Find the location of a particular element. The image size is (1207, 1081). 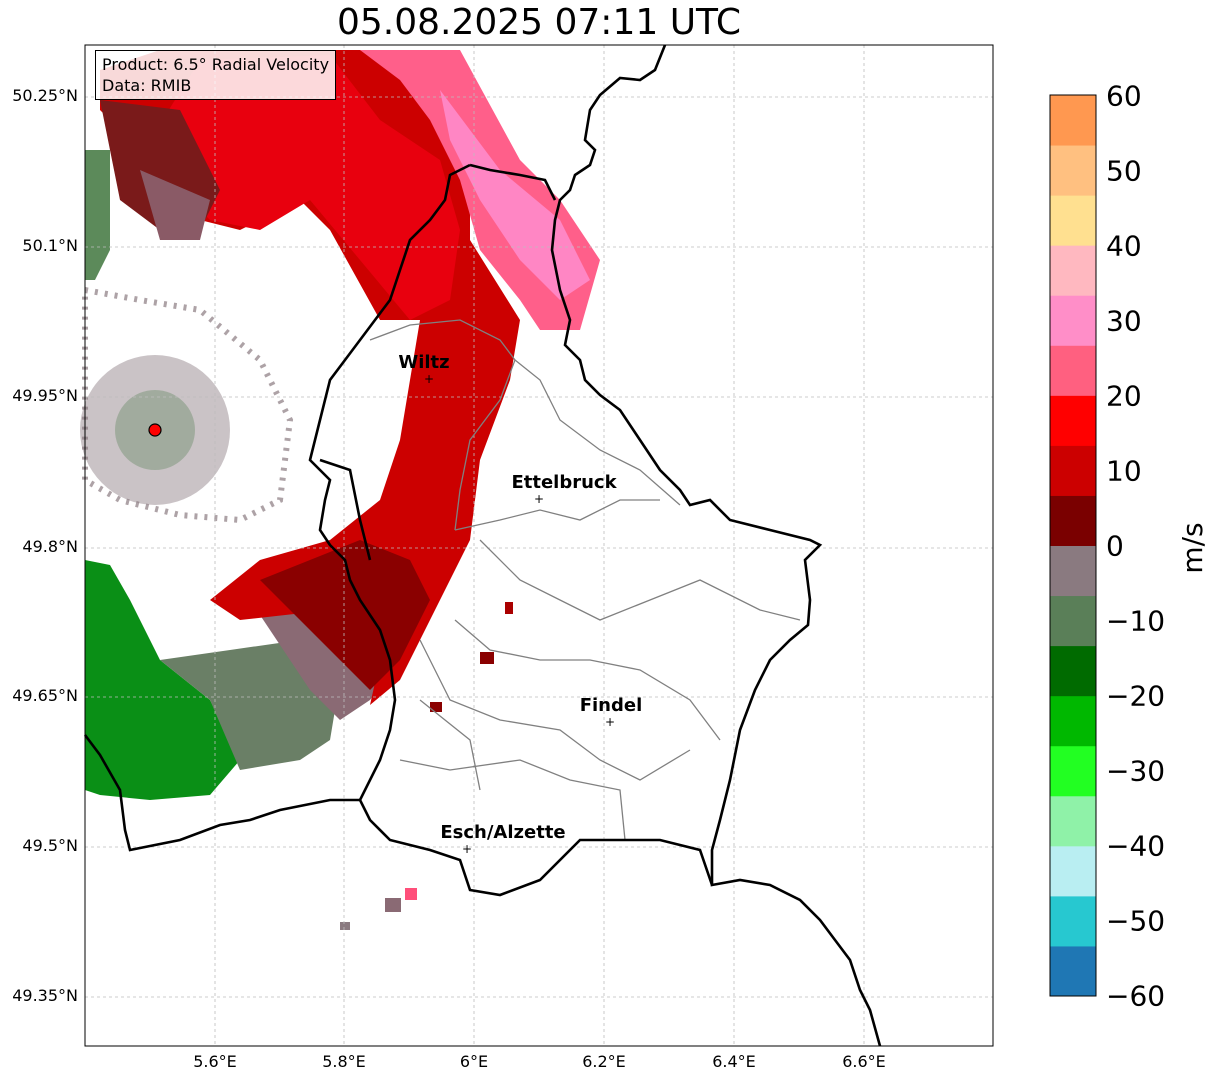

map-title: 05.08.2025 07:11 UTC is located at coordinates (539, 22).